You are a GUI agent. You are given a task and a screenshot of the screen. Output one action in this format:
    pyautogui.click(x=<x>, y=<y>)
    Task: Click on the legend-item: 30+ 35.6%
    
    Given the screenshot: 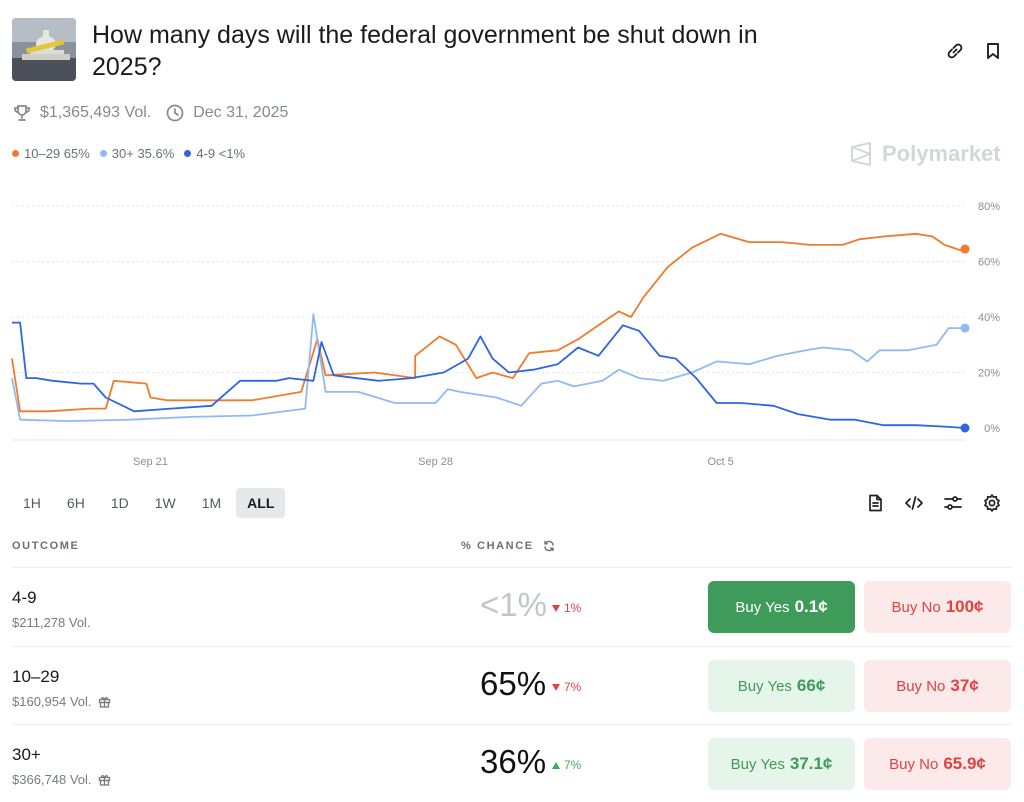 What is the action you would take?
    pyautogui.click(x=137, y=153)
    